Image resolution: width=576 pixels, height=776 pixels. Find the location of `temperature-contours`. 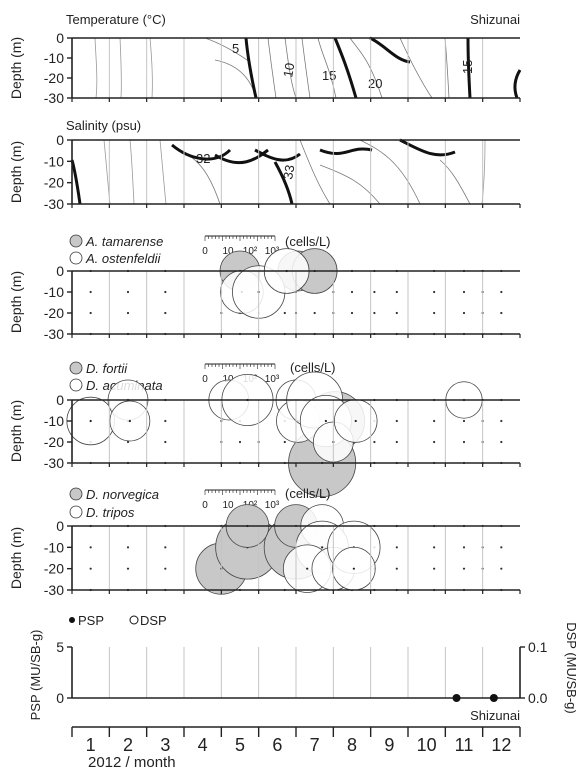

temperature-contours is located at coordinates (308, 67).